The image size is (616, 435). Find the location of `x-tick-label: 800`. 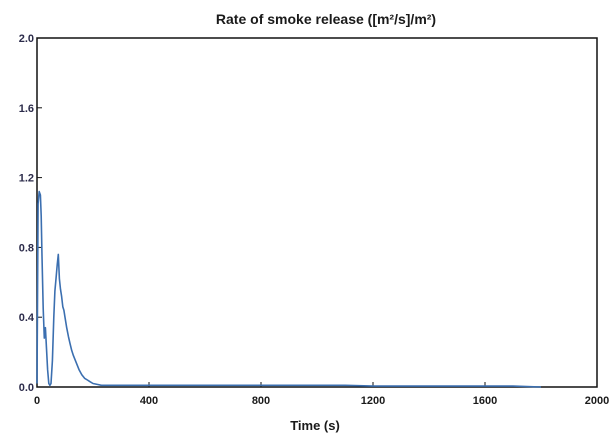

x-tick-label: 800 is located at coordinates (261, 401).